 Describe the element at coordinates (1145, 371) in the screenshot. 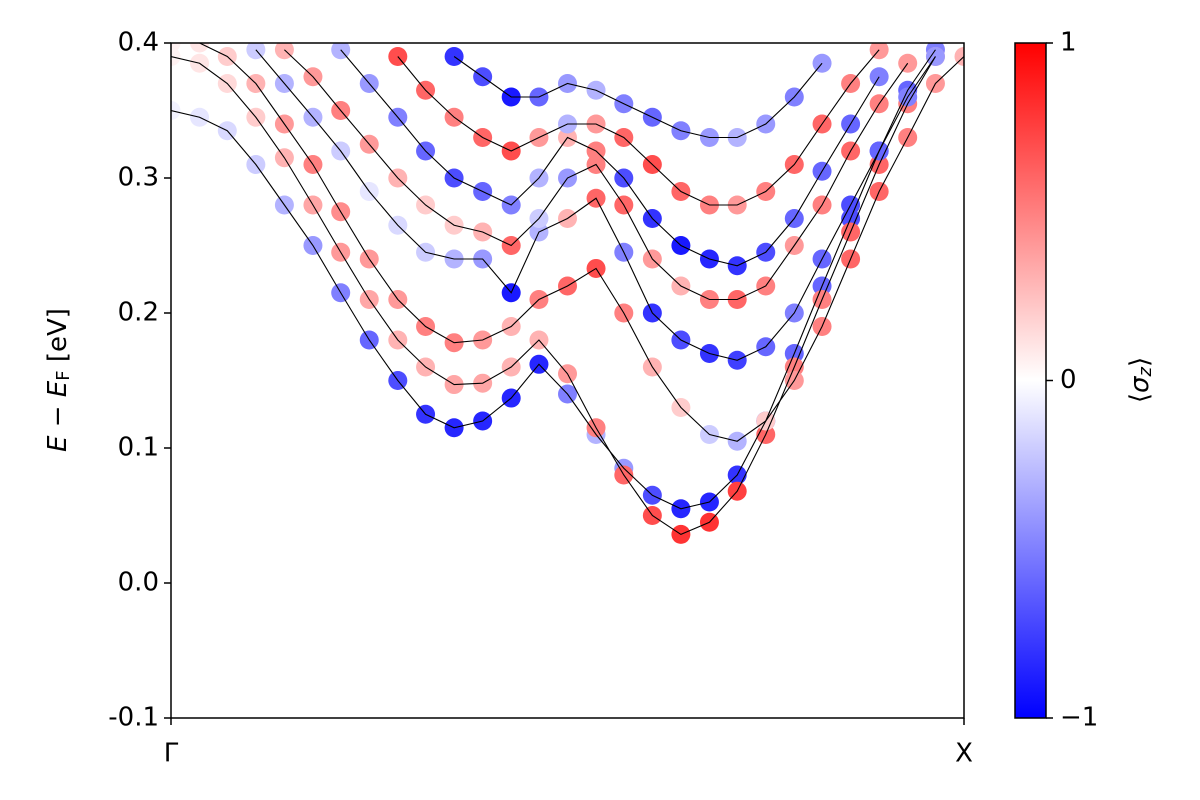

I see `cb-label-part: z` at that location.